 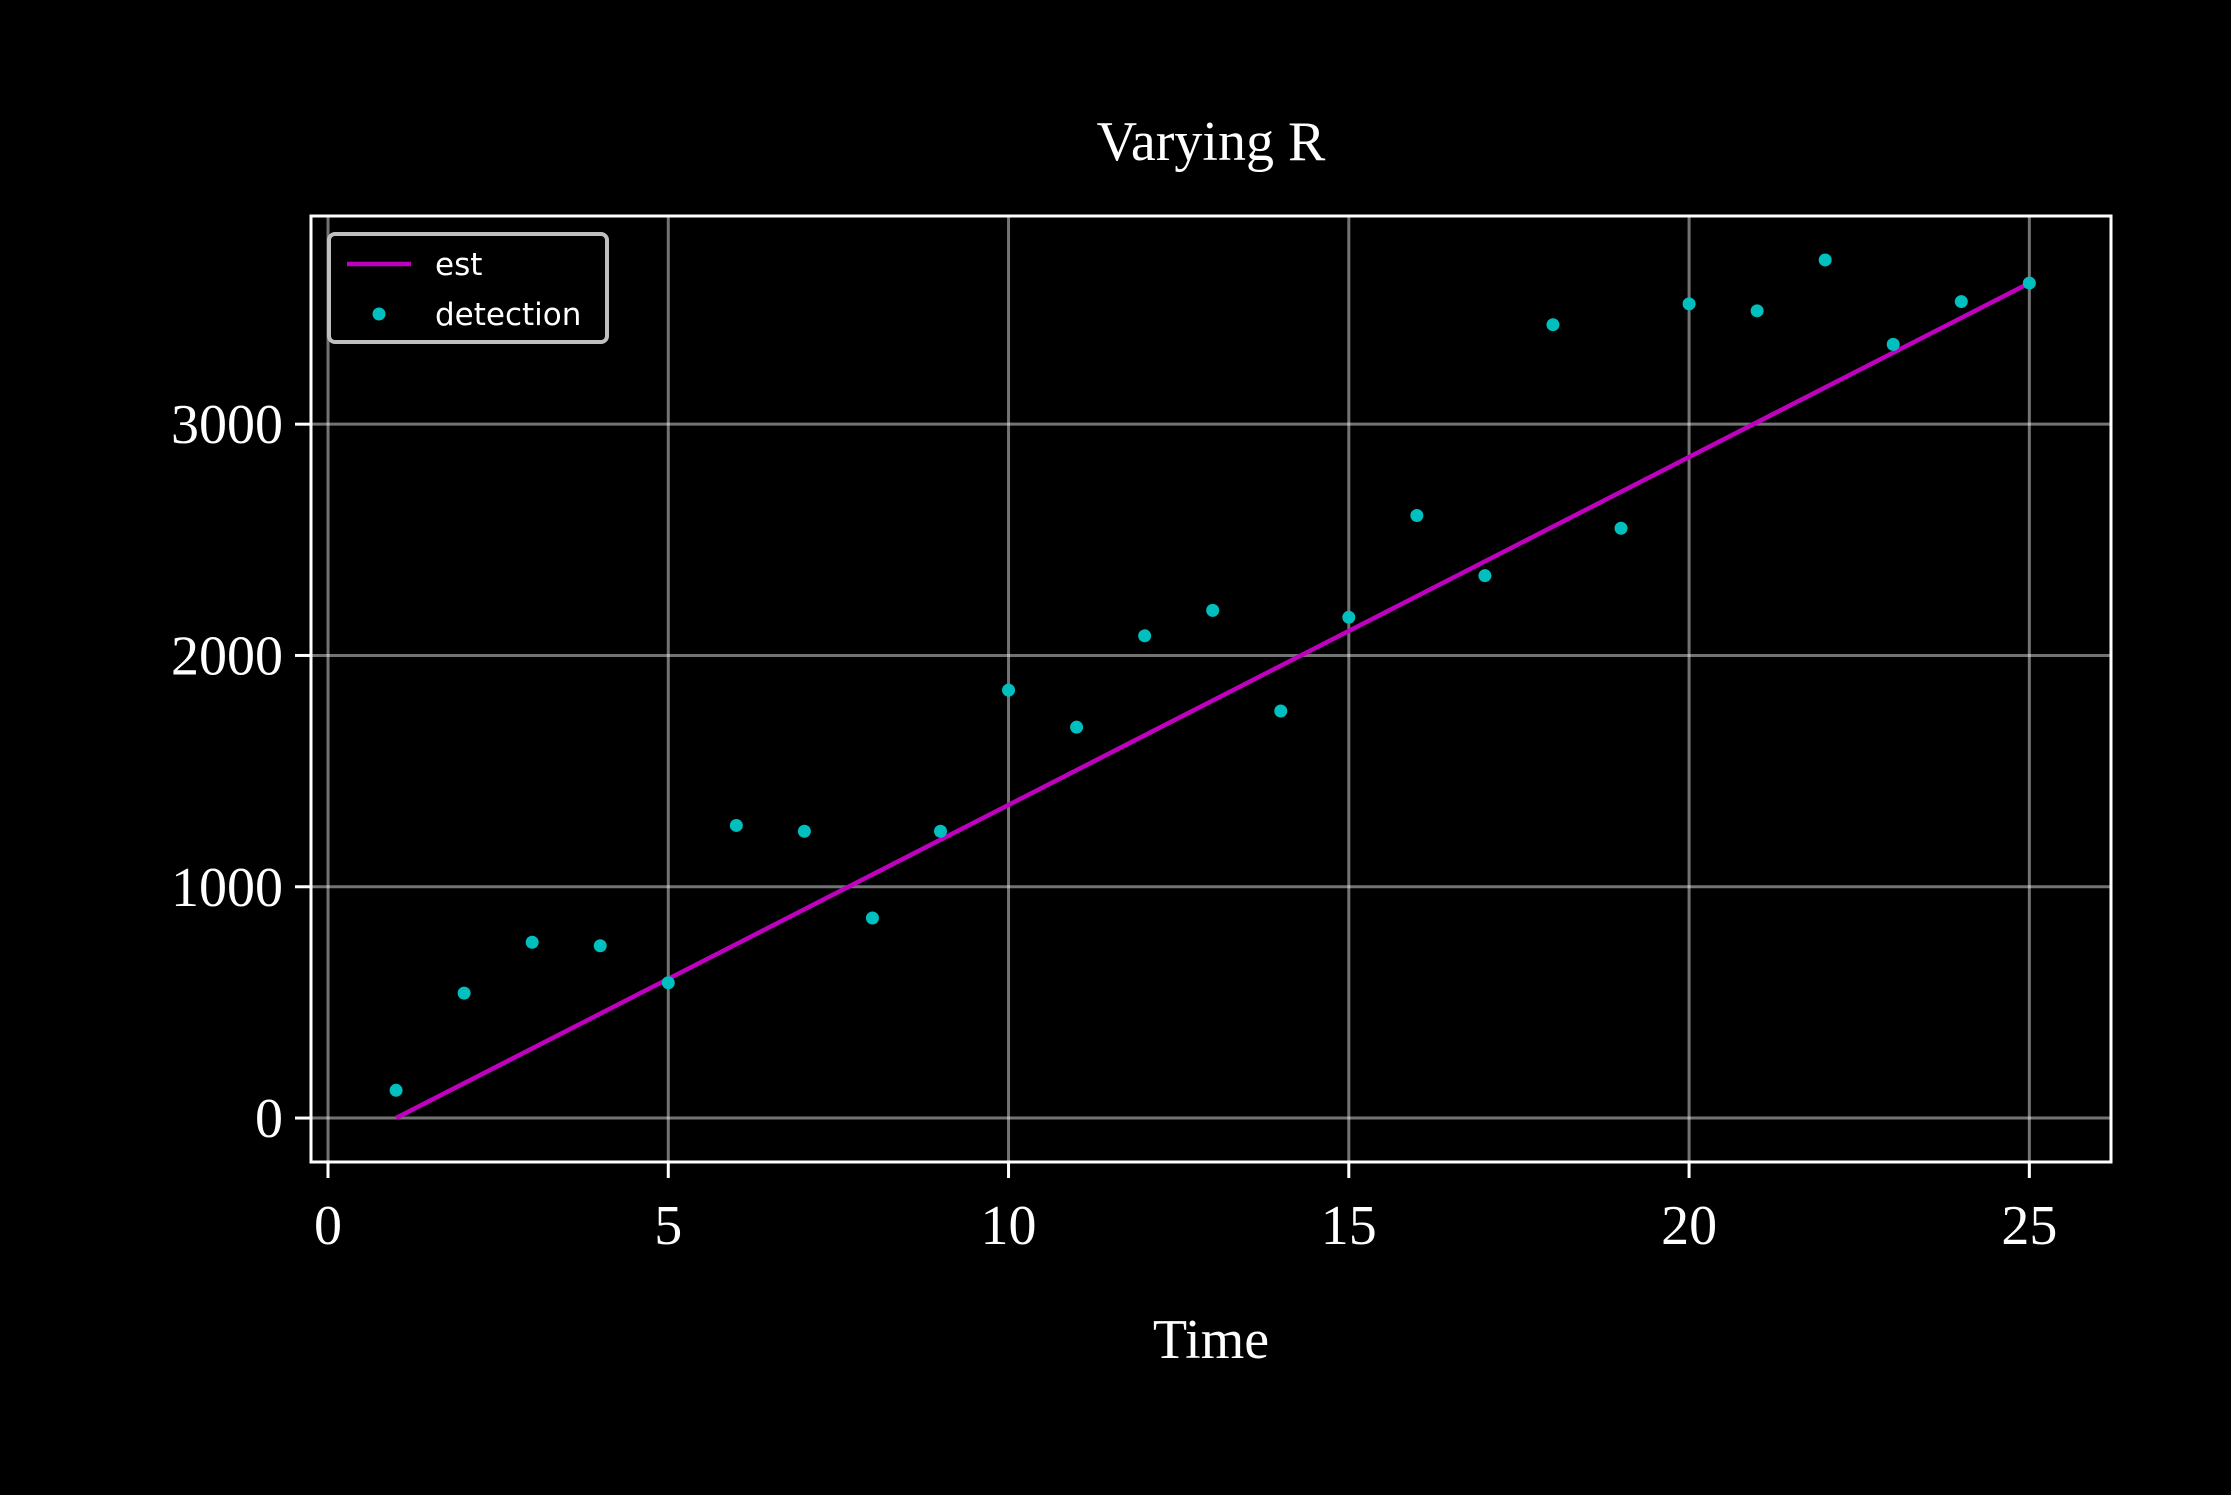 What do you see at coordinates (1689, 1226) in the screenshot?
I see `x-tick-label: 20` at bounding box center [1689, 1226].